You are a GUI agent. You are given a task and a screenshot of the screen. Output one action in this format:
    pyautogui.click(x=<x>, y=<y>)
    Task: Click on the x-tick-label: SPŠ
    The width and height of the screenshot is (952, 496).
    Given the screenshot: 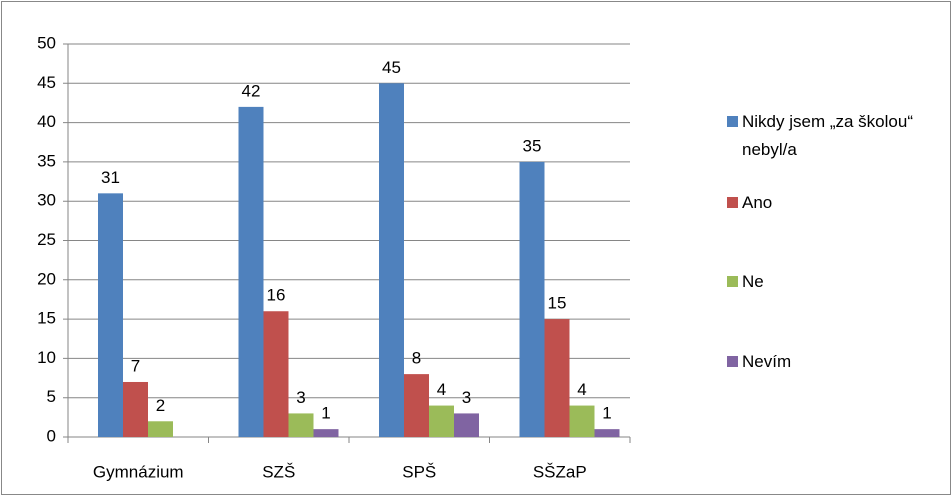 What is the action you would take?
    pyautogui.click(x=419, y=471)
    